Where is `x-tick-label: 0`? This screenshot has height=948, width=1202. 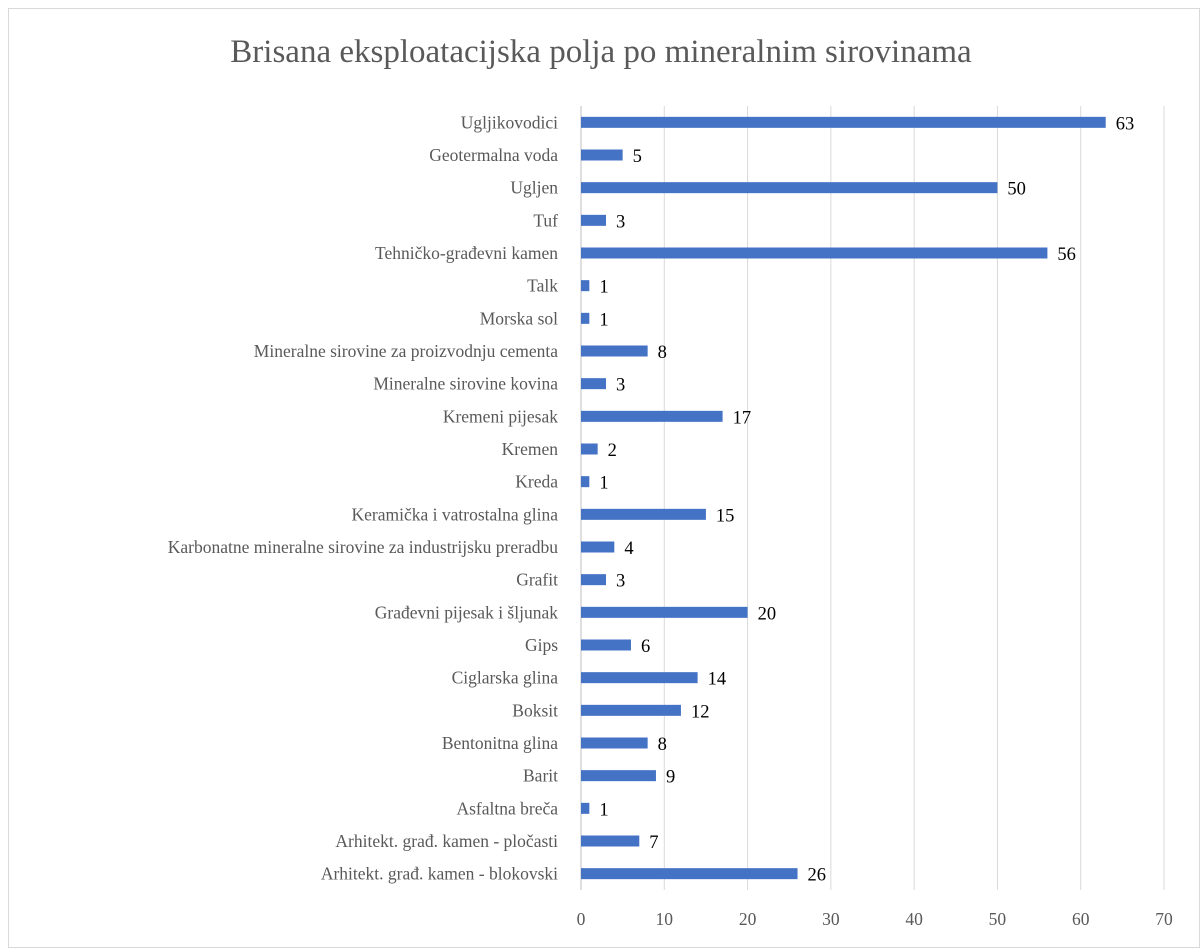
x-tick-label: 0 is located at coordinates (581, 919).